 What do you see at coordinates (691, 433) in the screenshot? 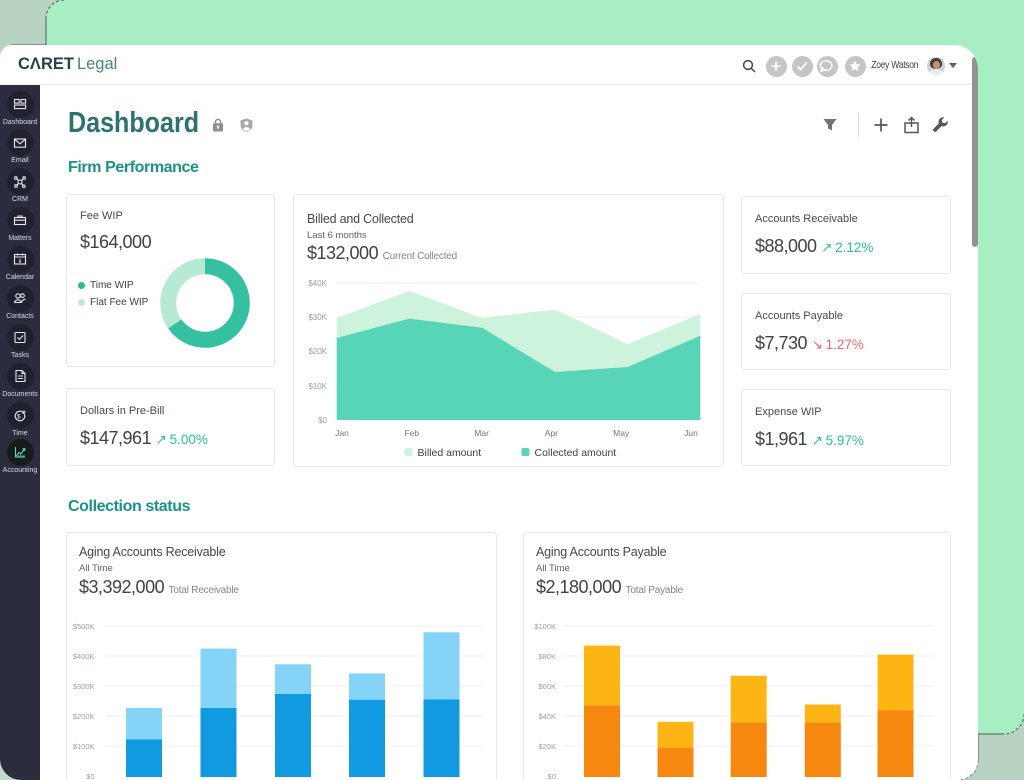
I see `svg-text: Jun` at bounding box center [691, 433].